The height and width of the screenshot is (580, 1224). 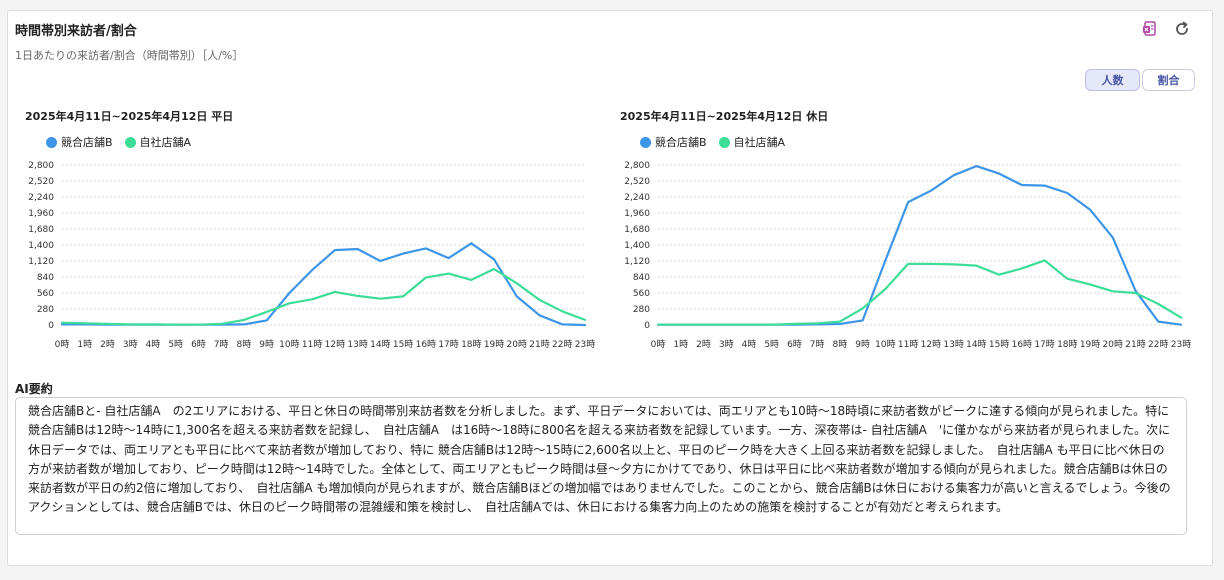 What do you see at coordinates (76, 31) in the screenshot?
I see `page-title: 時間帯別来訪者/割合` at bounding box center [76, 31].